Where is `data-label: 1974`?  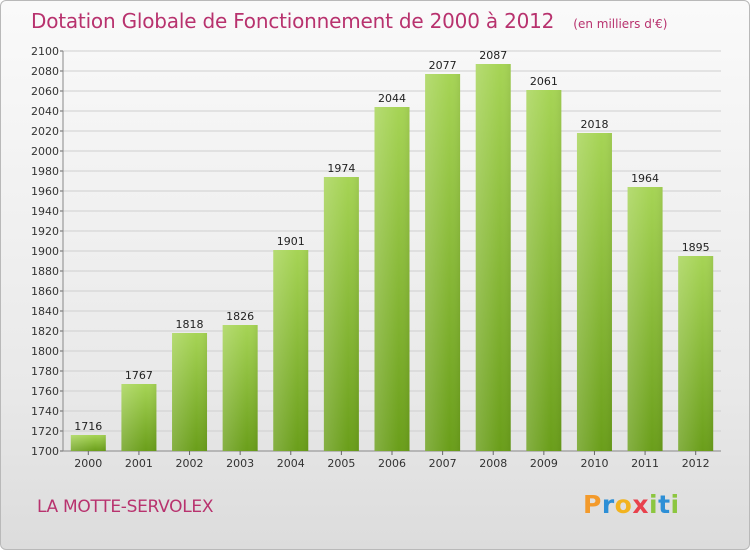
data-label: 1974 is located at coordinates (341, 168).